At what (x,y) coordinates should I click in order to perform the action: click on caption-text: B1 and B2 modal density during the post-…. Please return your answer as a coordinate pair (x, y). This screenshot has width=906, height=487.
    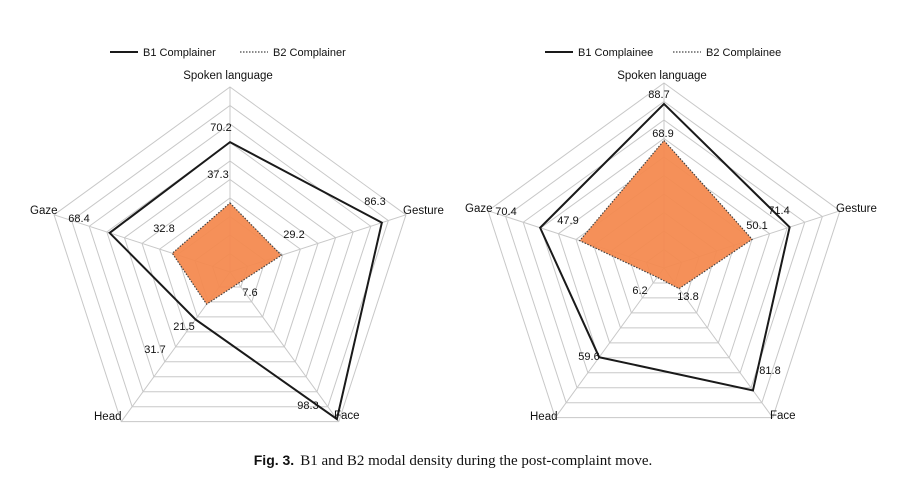
    Looking at the image, I should click on (476, 461).